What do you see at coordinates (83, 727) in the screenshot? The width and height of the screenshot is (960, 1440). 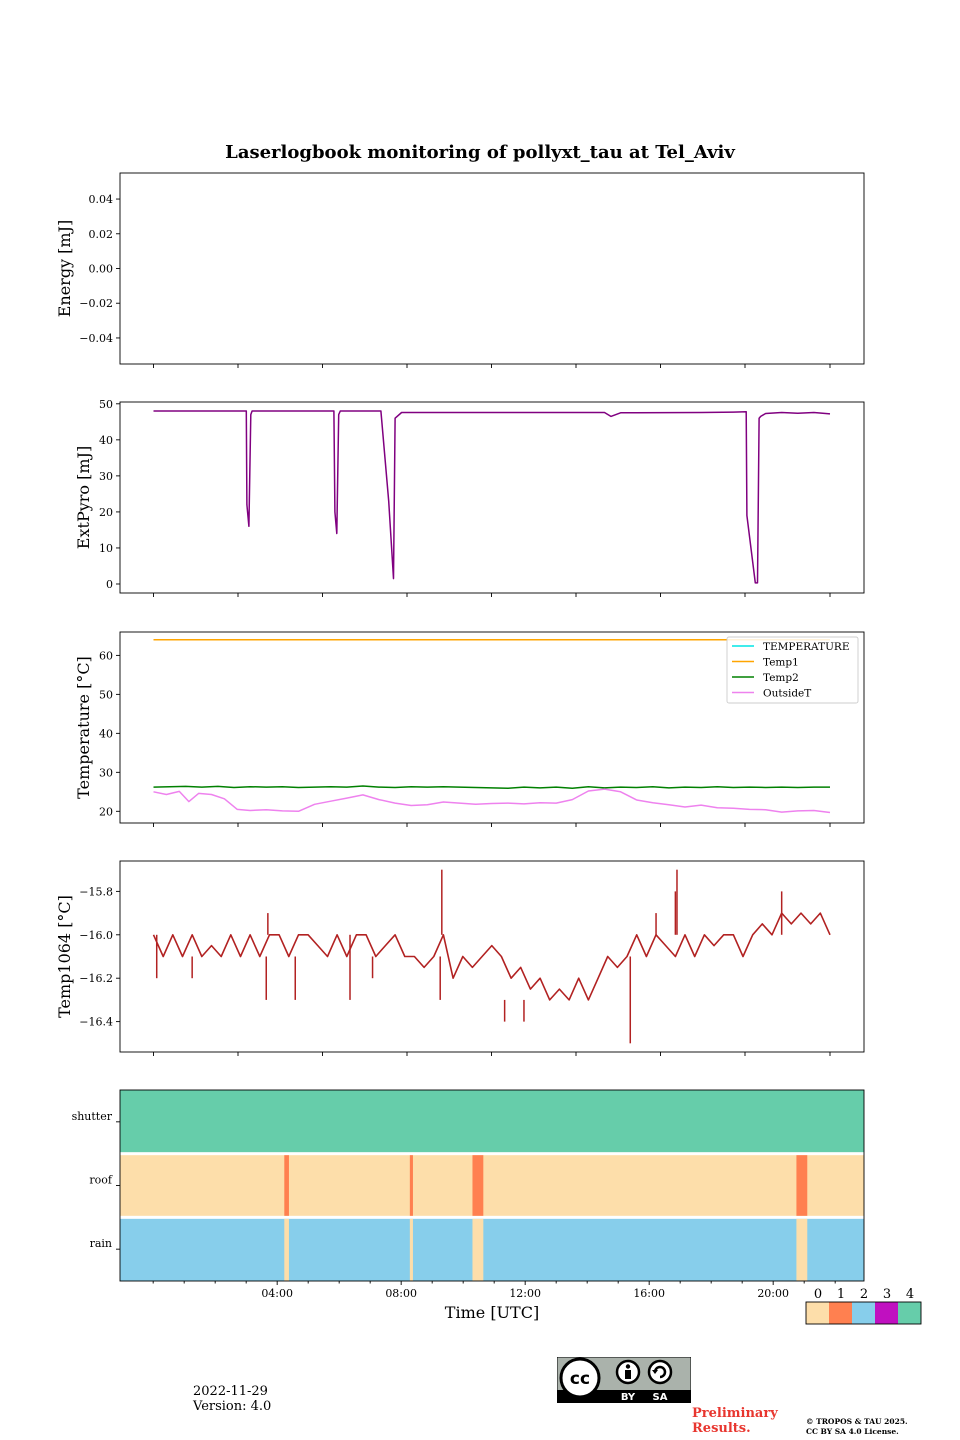 I see `y-axis-label: Temperature [°C]` at bounding box center [83, 727].